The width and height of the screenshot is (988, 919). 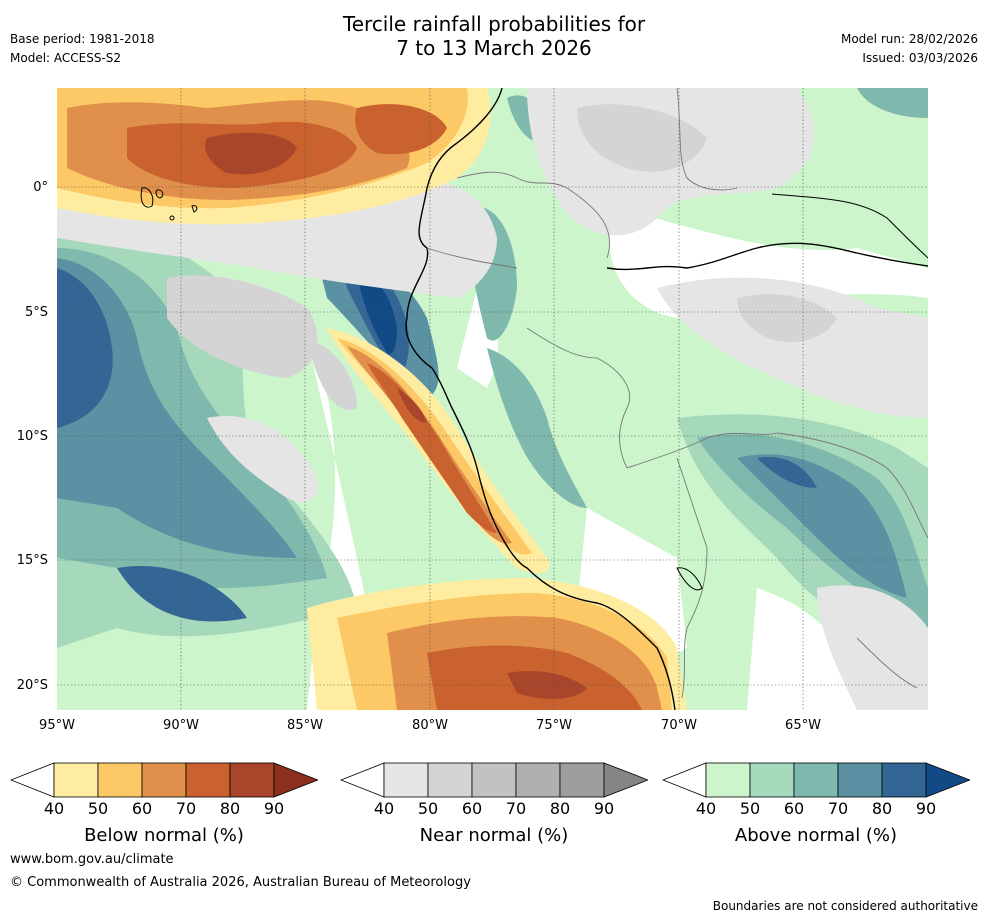 What do you see at coordinates (803, 725) in the screenshot?
I see `longitude-label: 65°W` at bounding box center [803, 725].